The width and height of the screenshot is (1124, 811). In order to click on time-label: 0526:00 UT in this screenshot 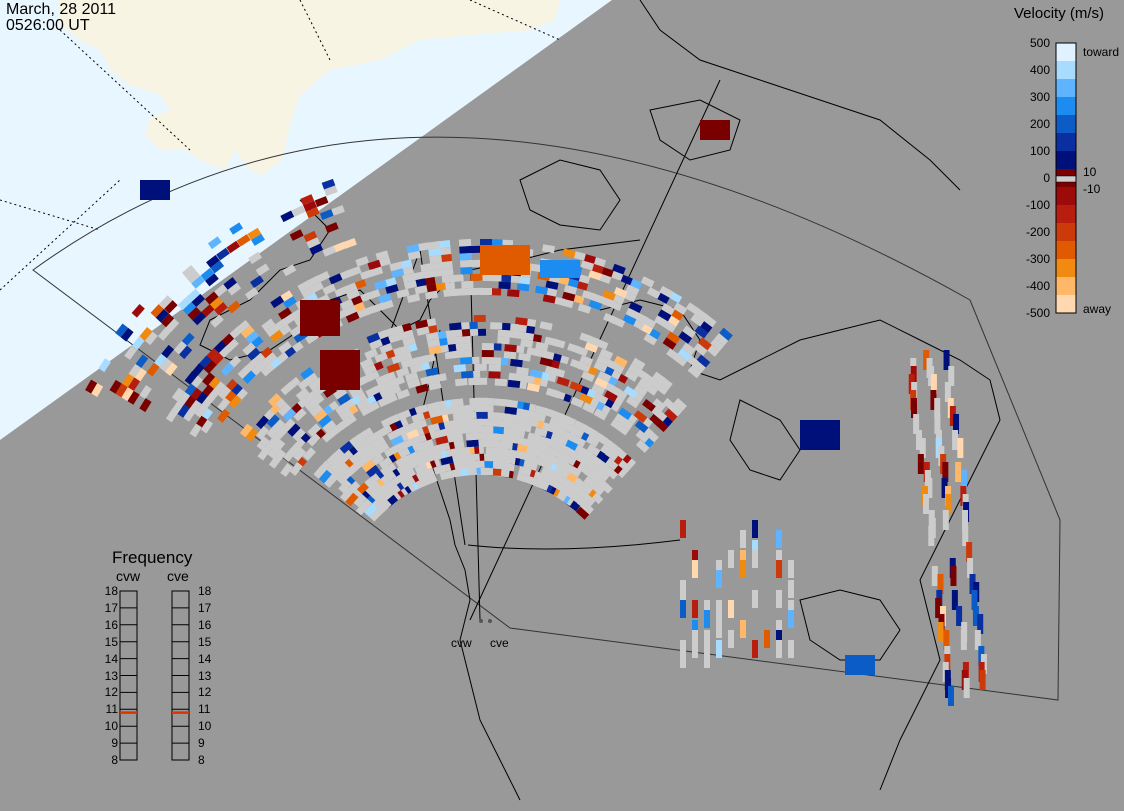, I will do `click(48, 25)`.